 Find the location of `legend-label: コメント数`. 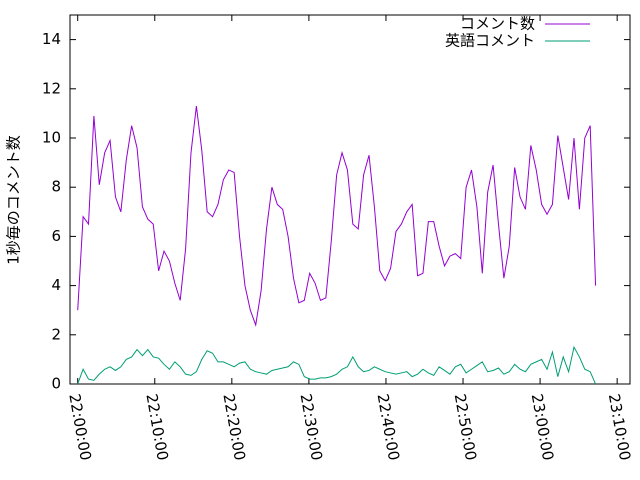

legend-label: コメント数 is located at coordinates (497, 24).